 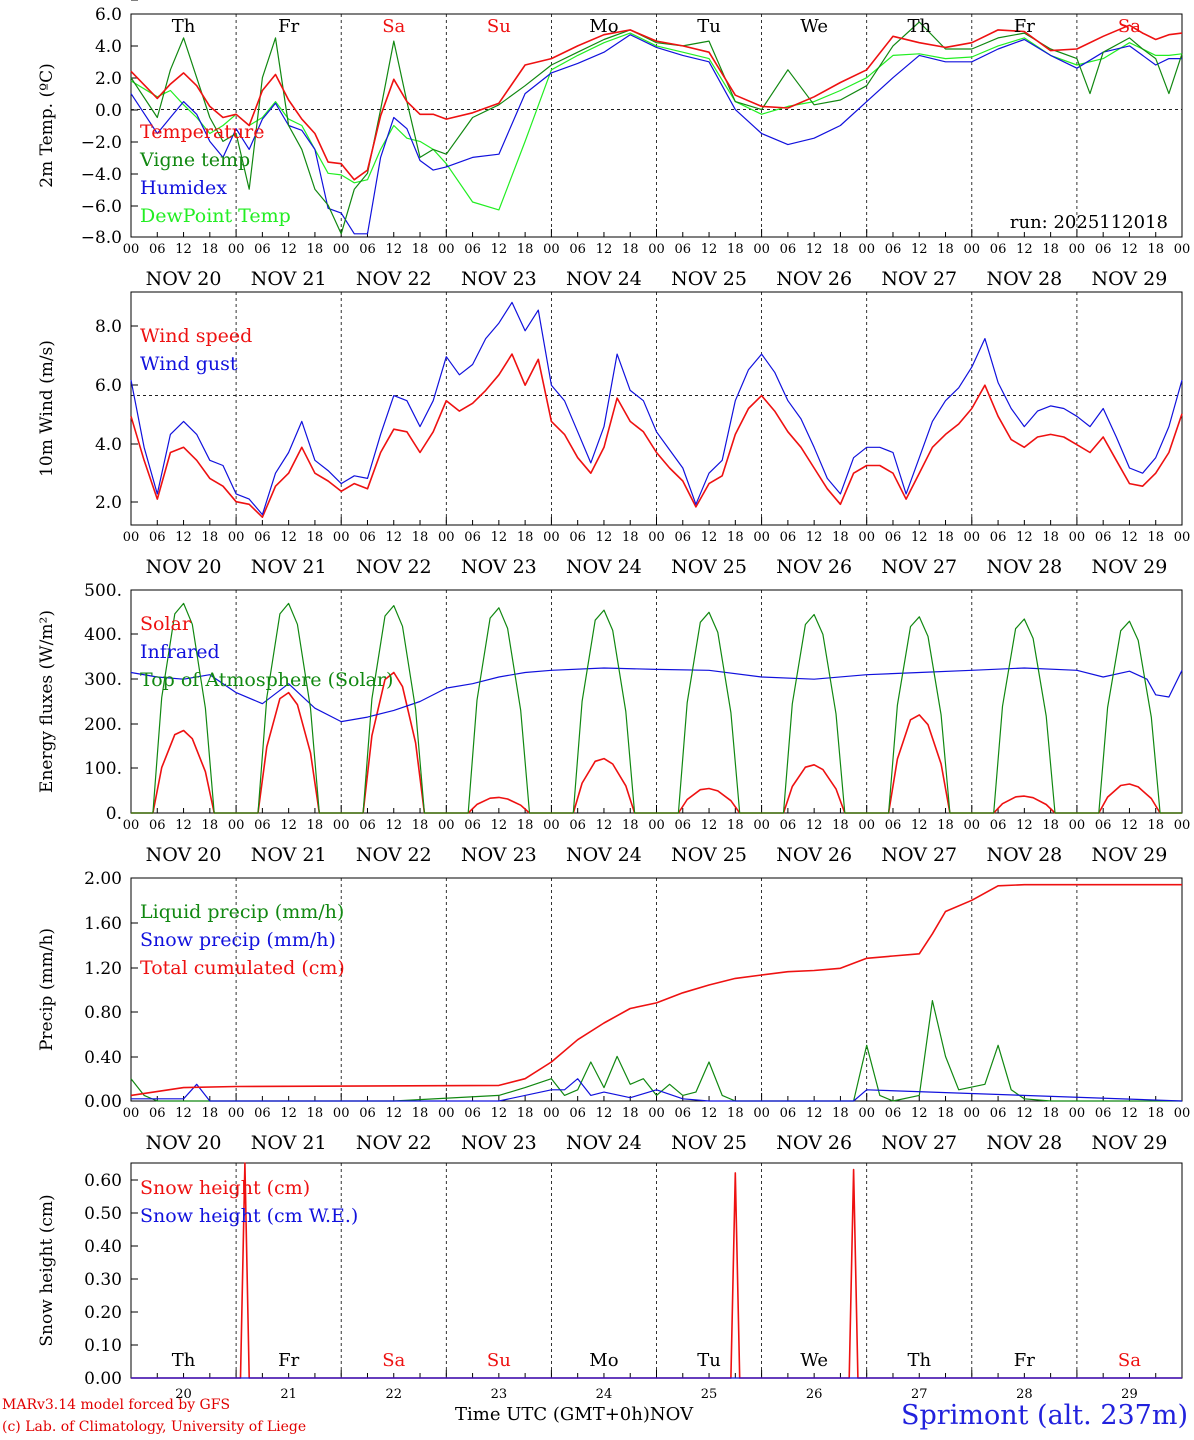 What do you see at coordinates (47, 989) in the screenshot?
I see `y-axis-label: Precip (mm/h)` at bounding box center [47, 989].